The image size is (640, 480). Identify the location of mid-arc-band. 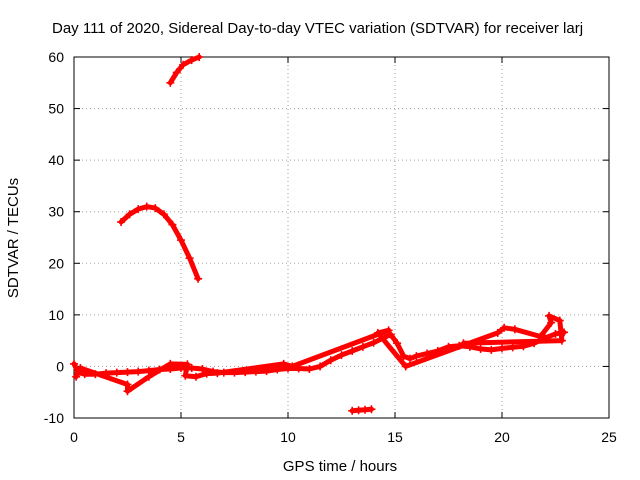
(159, 243).